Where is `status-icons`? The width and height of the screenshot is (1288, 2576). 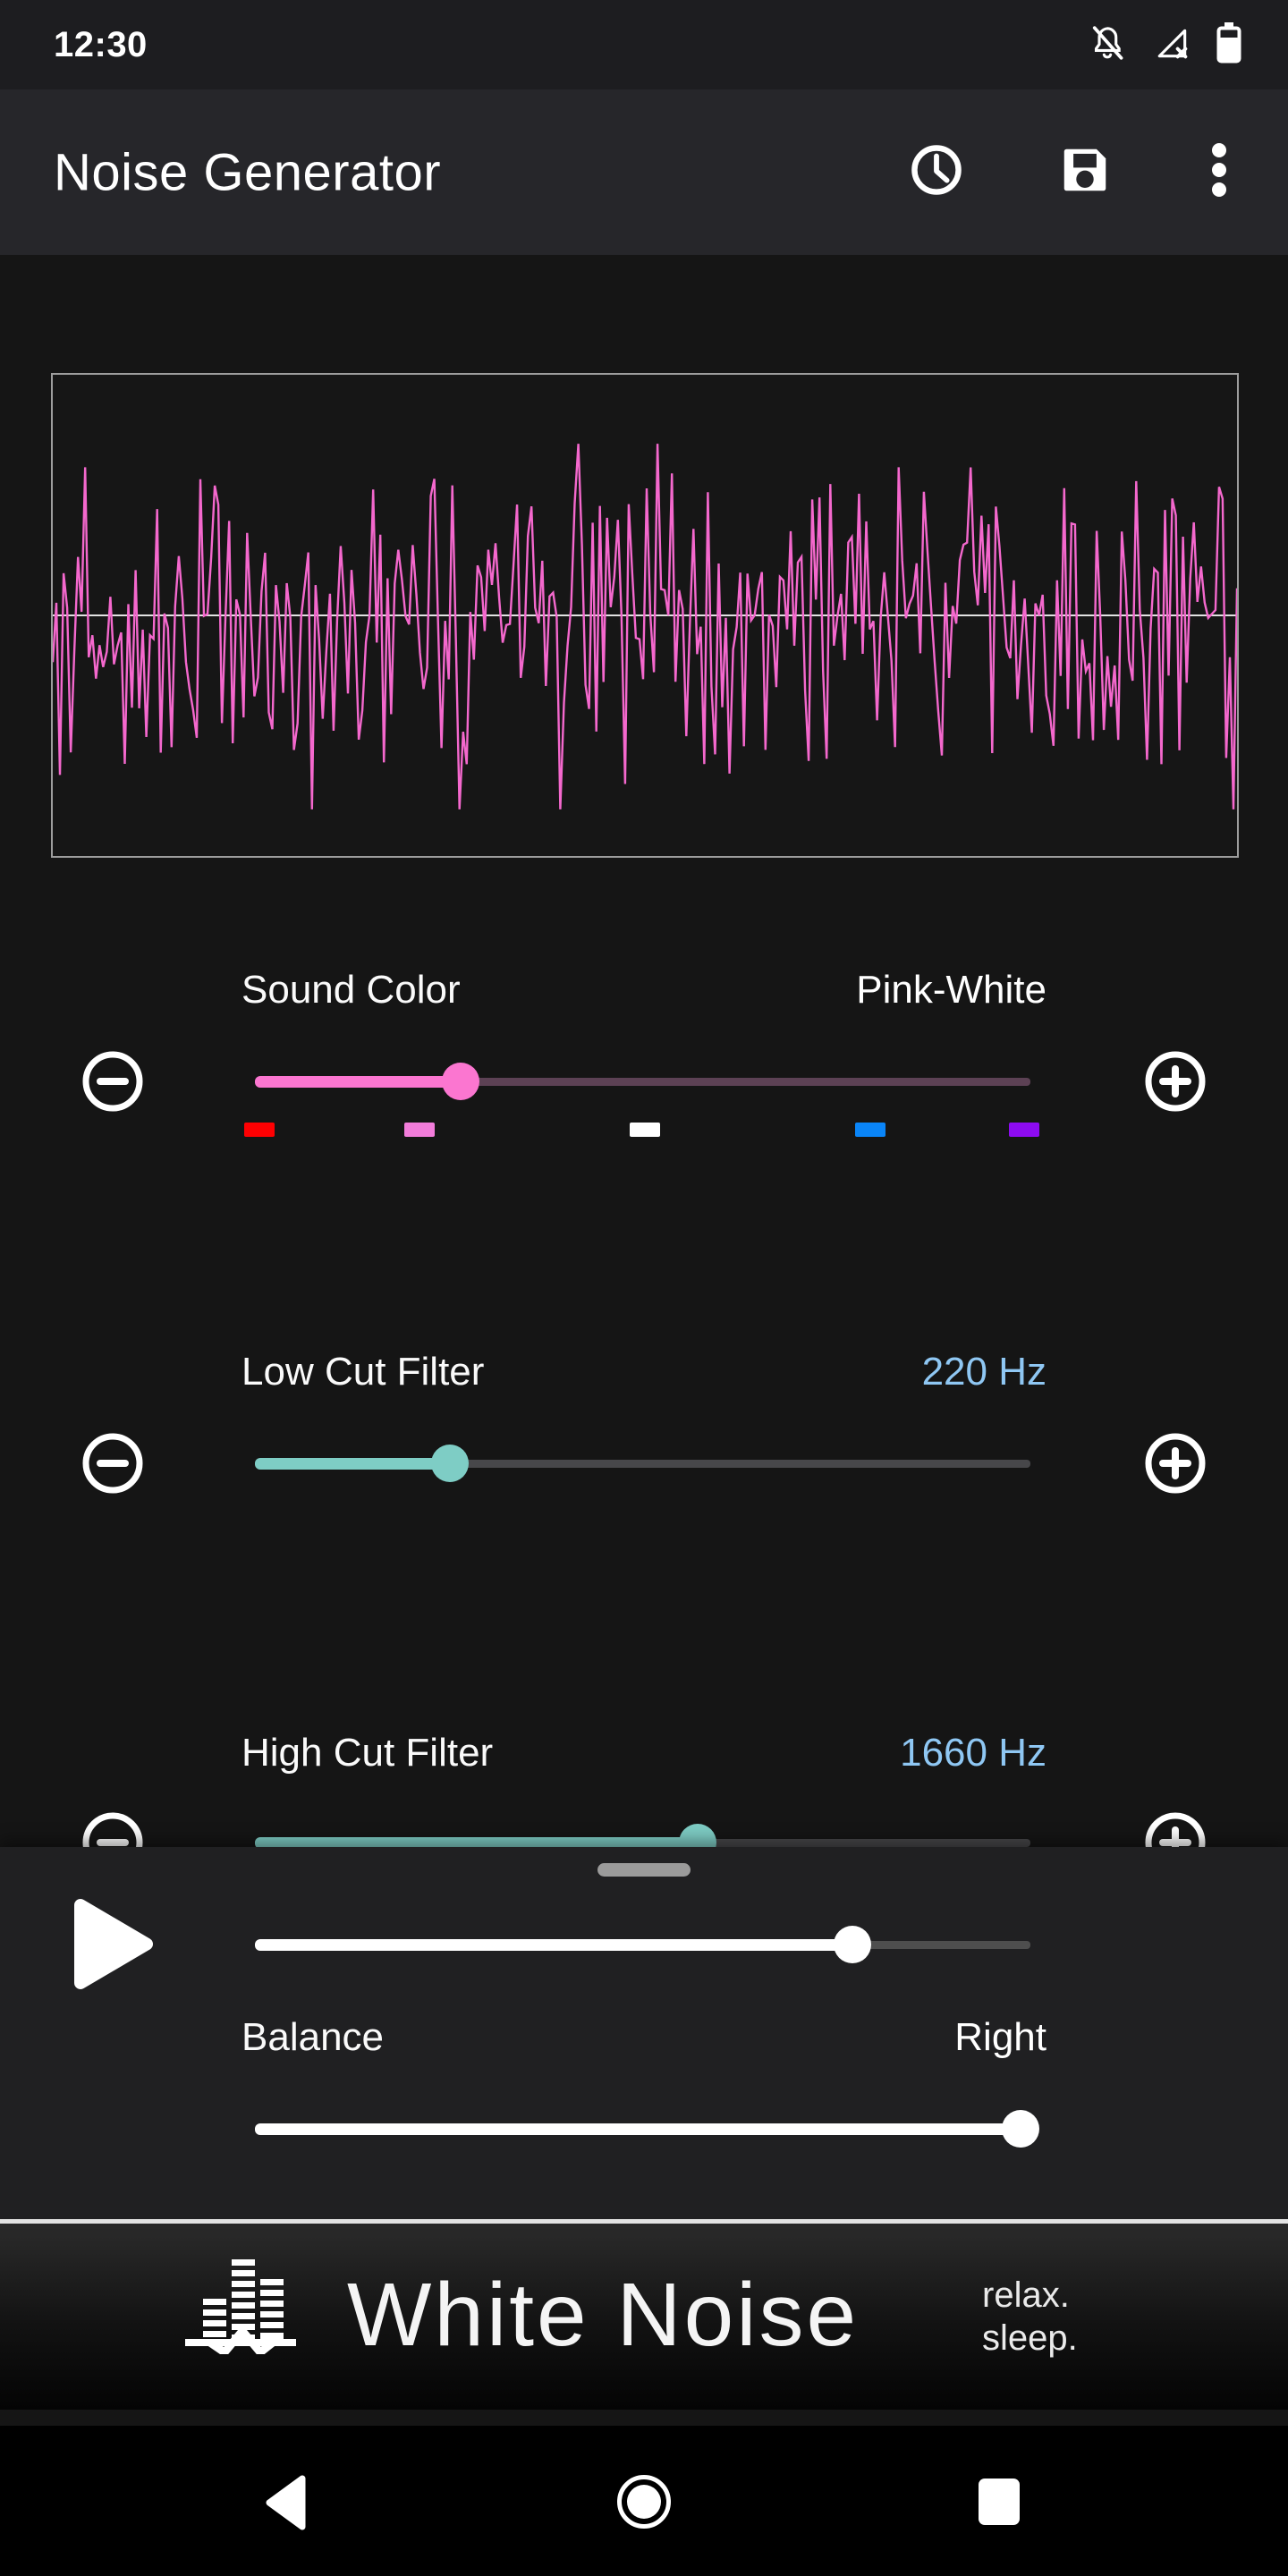
status-icons is located at coordinates (1164, 44).